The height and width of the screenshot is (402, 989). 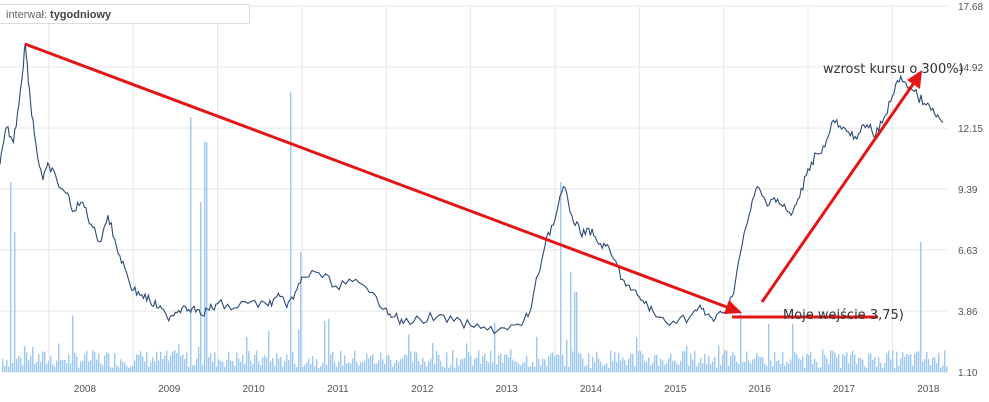 What do you see at coordinates (968, 312) in the screenshot?
I see `y-tick-label: 3.86` at bounding box center [968, 312].